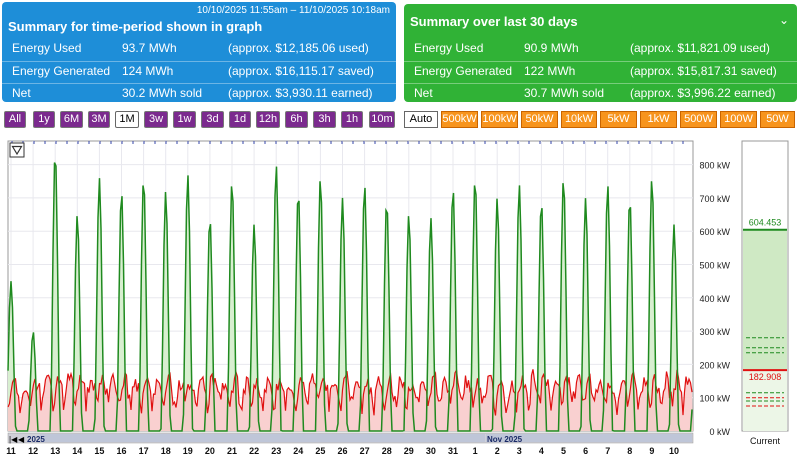 The image size is (800, 456). I want to click on x-tick-label: 29, so click(409, 451).